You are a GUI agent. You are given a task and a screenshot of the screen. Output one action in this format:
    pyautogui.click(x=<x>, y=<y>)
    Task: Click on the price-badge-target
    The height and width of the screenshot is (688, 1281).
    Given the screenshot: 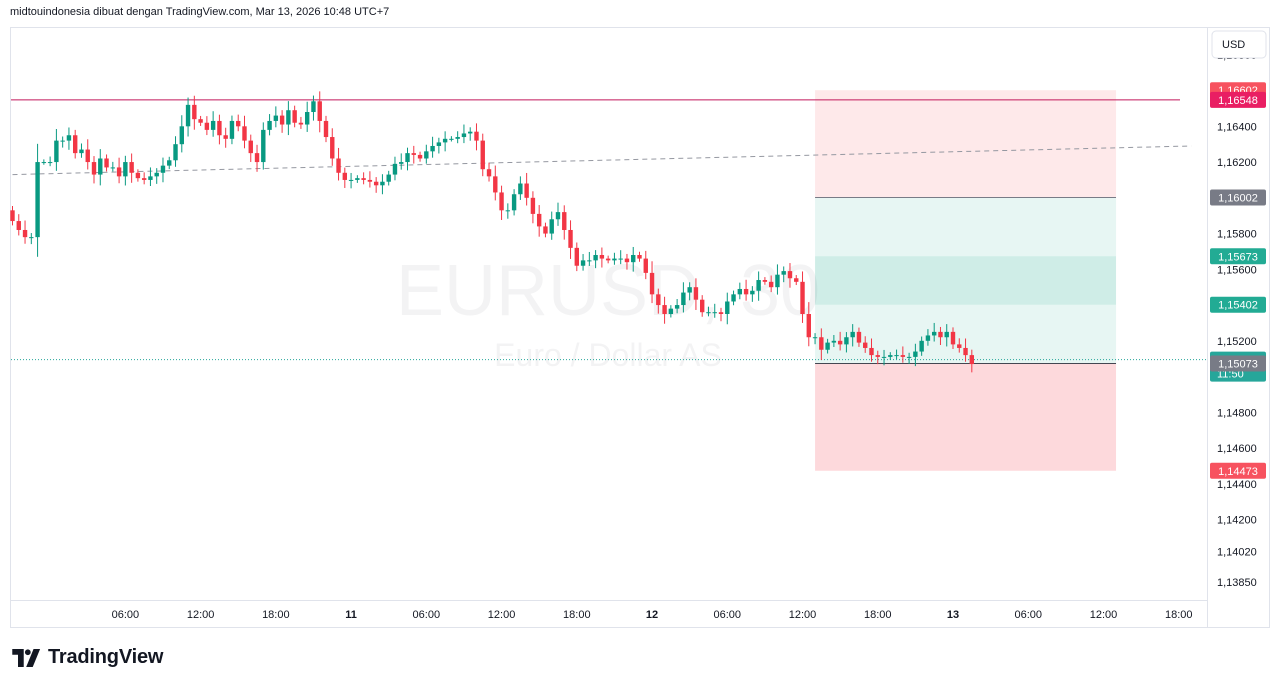 What is the action you would take?
    pyautogui.click(x=1238, y=256)
    